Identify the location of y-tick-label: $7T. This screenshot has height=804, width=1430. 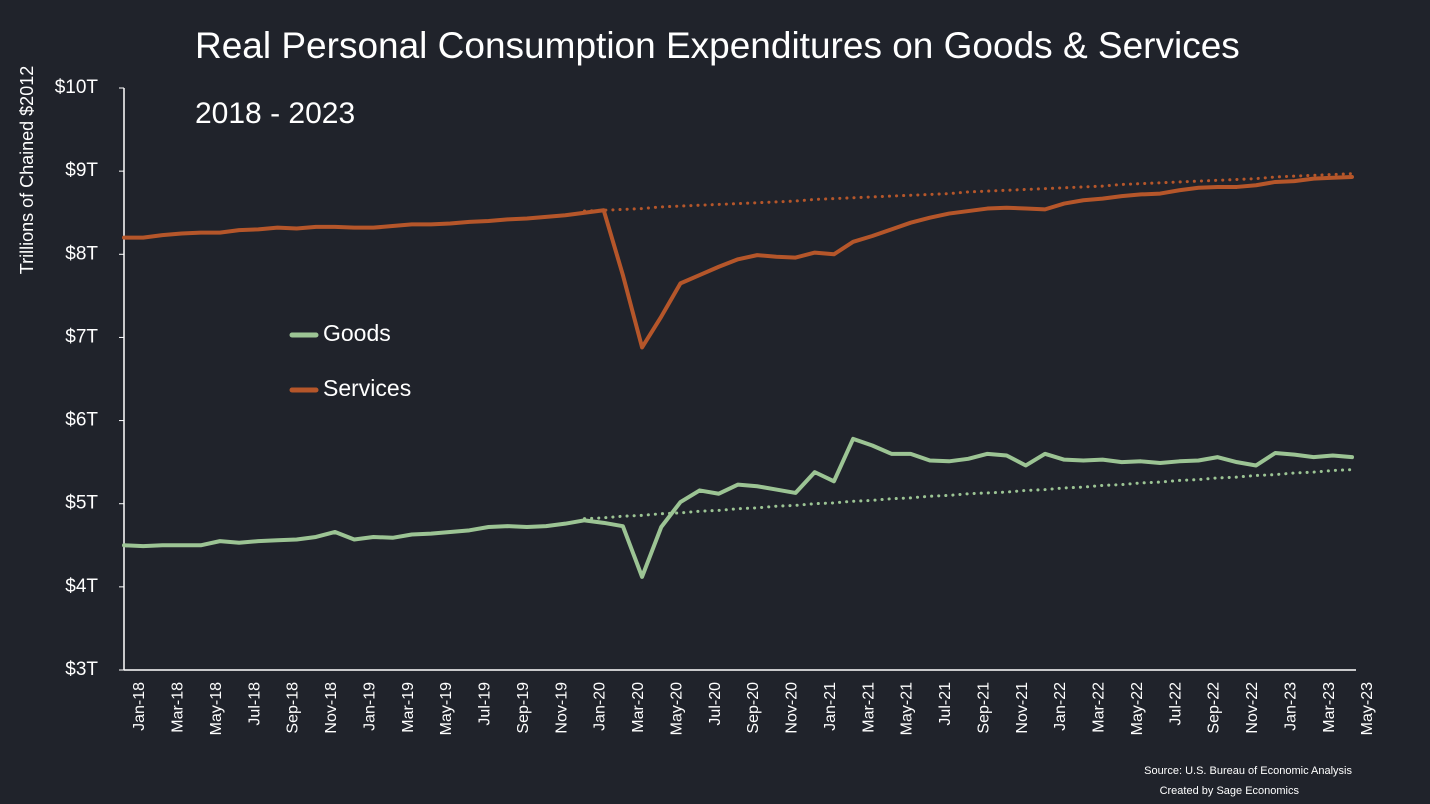
(81, 336).